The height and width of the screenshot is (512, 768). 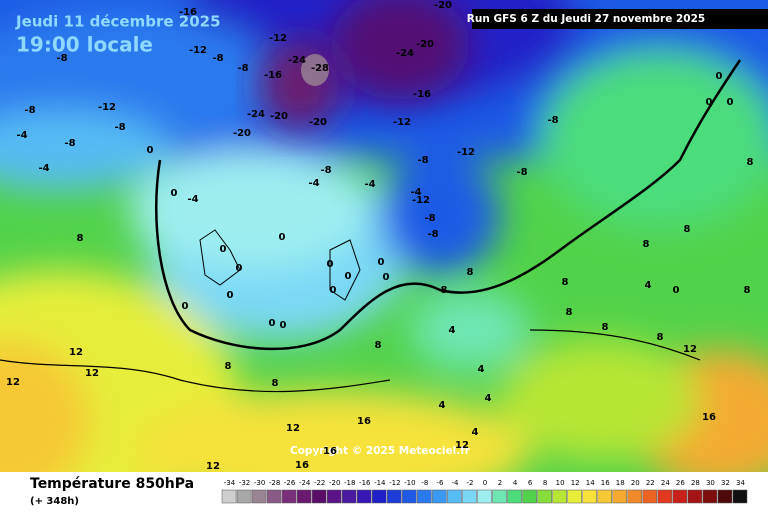 What do you see at coordinates (319, 483) in the screenshot?
I see `legend-label: -22` at bounding box center [319, 483].